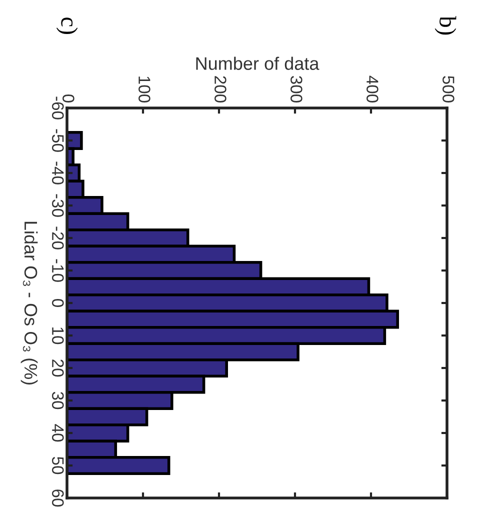 The image size is (479, 517). I want to click on y-tick-label: 40, so click(58, 433).